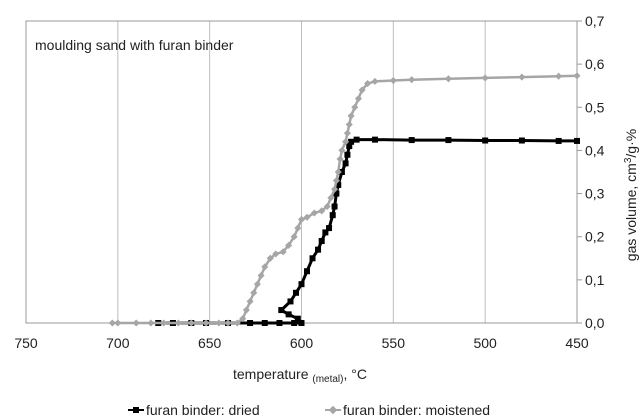  I want to click on legend-label-dried: furan binder: dried, so click(203, 410).